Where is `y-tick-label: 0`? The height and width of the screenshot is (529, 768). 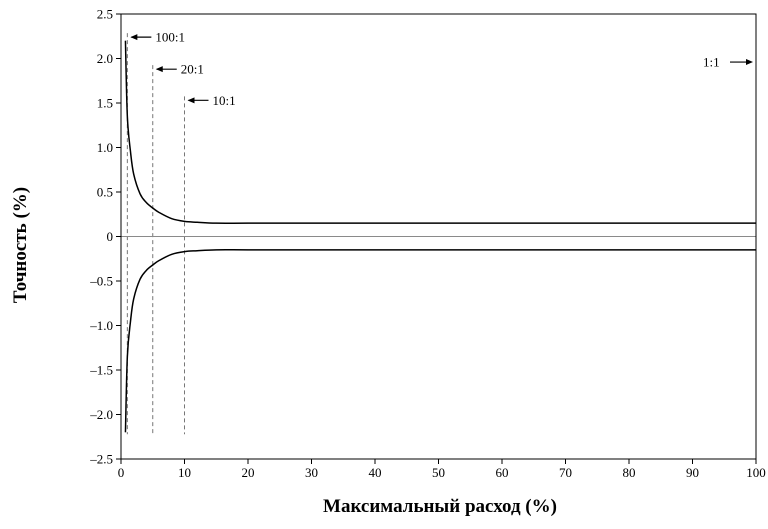 y-tick-label: 0 is located at coordinates (110, 236).